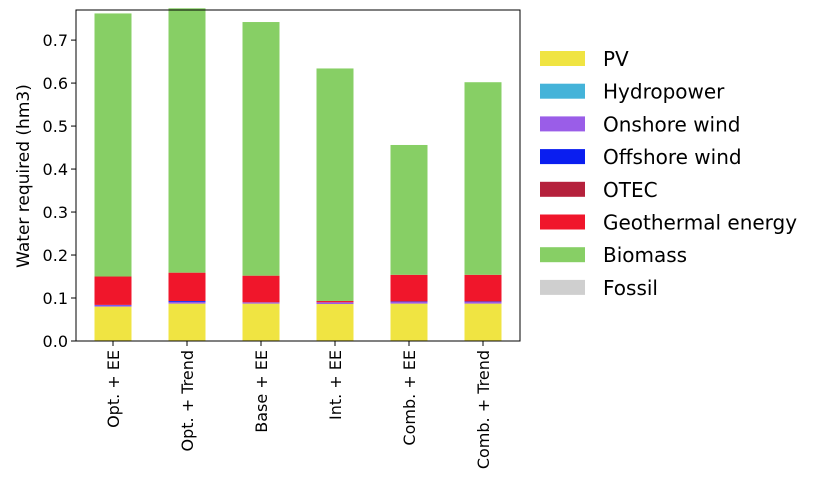  I want to click on y-tick-label: 0.0, so click(55, 341).